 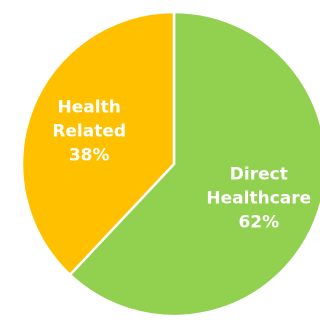 What do you see at coordinates (89, 155) in the screenshot?
I see `slice-value-label: 38%` at bounding box center [89, 155].